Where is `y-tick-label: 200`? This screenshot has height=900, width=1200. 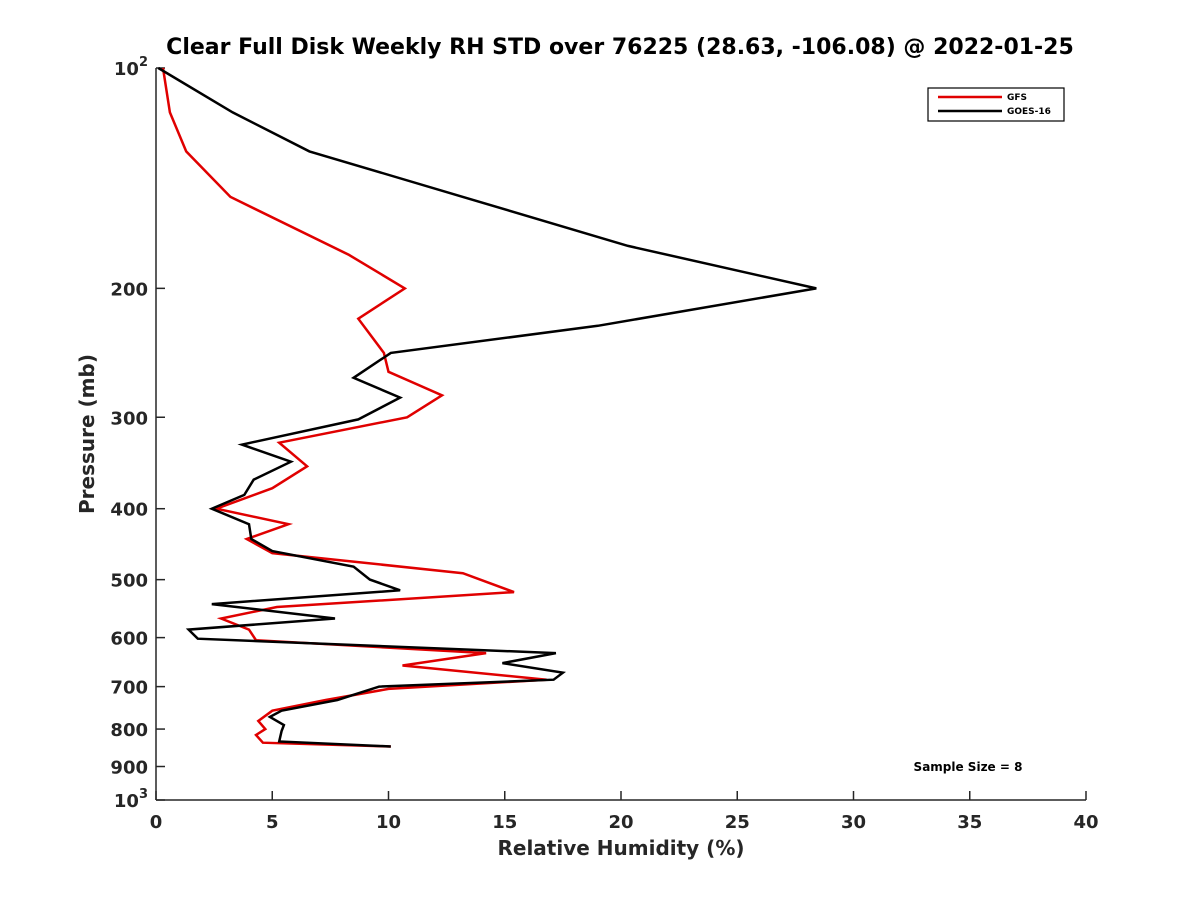
y-tick-label: 200 is located at coordinates (129, 289).